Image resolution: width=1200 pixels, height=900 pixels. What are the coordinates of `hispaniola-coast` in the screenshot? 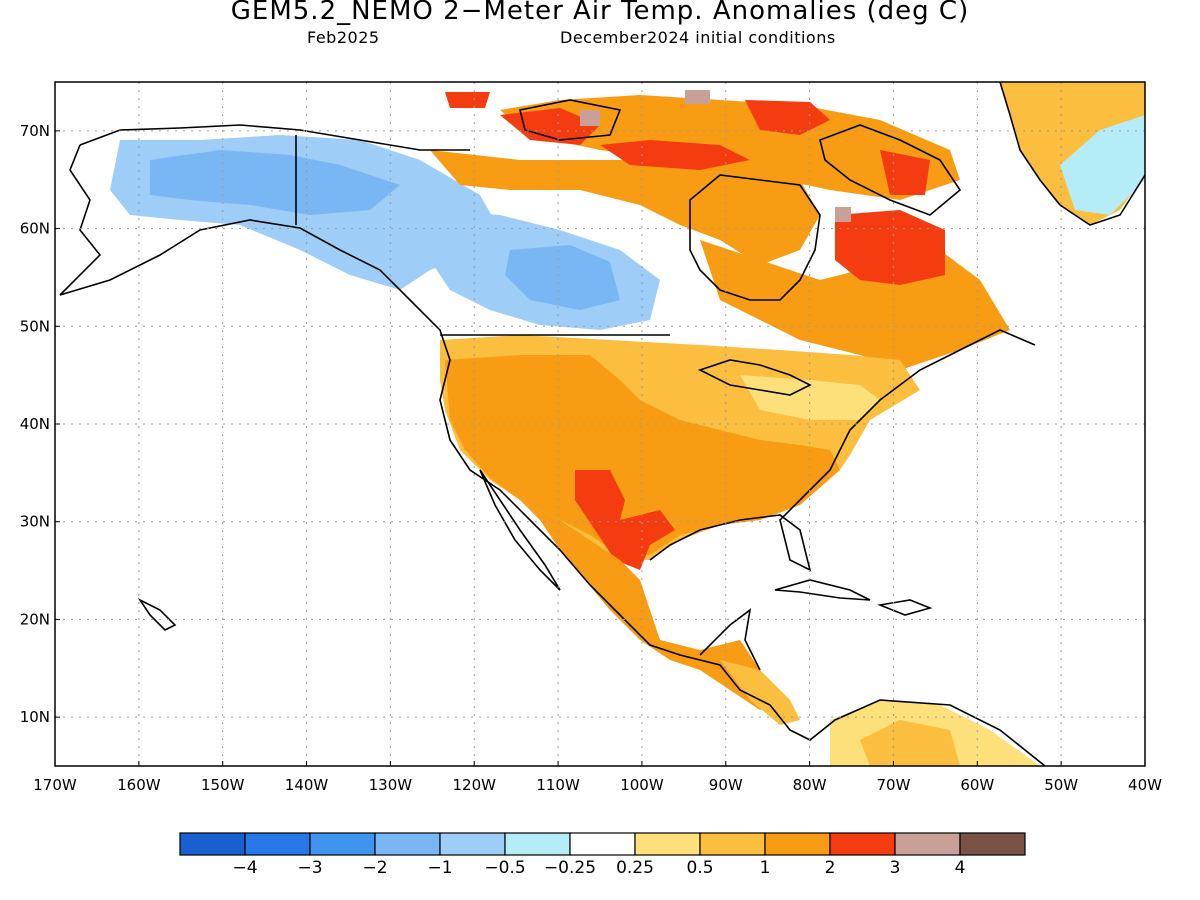 It's located at (905, 607).